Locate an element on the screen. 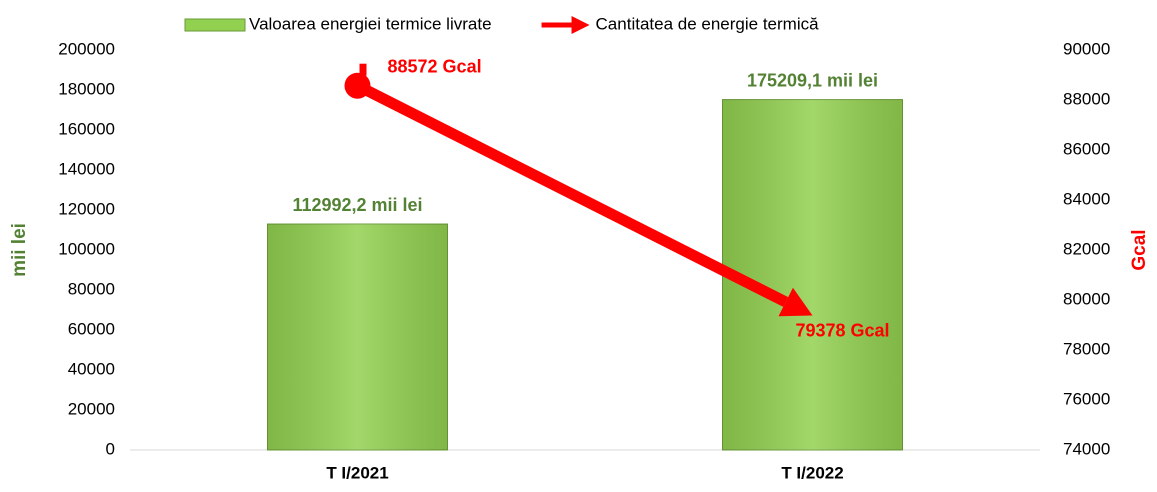 The height and width of the screenshot is (492, 1157). bar-value-label: 175209,1 mii lei is located at coordinates (812, 80).